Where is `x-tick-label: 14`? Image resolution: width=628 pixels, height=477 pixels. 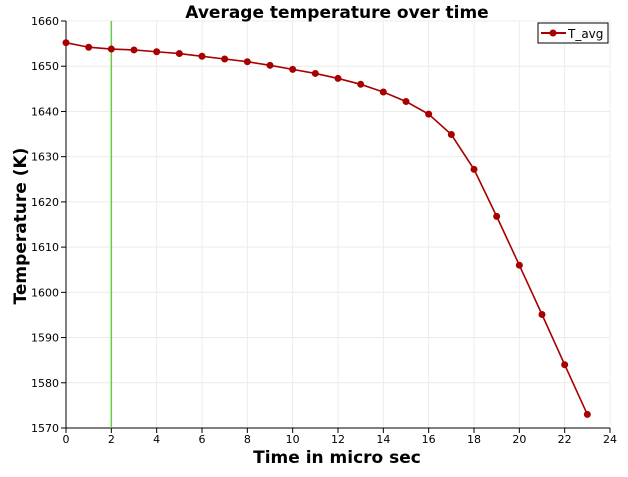
x-tick-label: 14 is located at coordinates (383, 439).